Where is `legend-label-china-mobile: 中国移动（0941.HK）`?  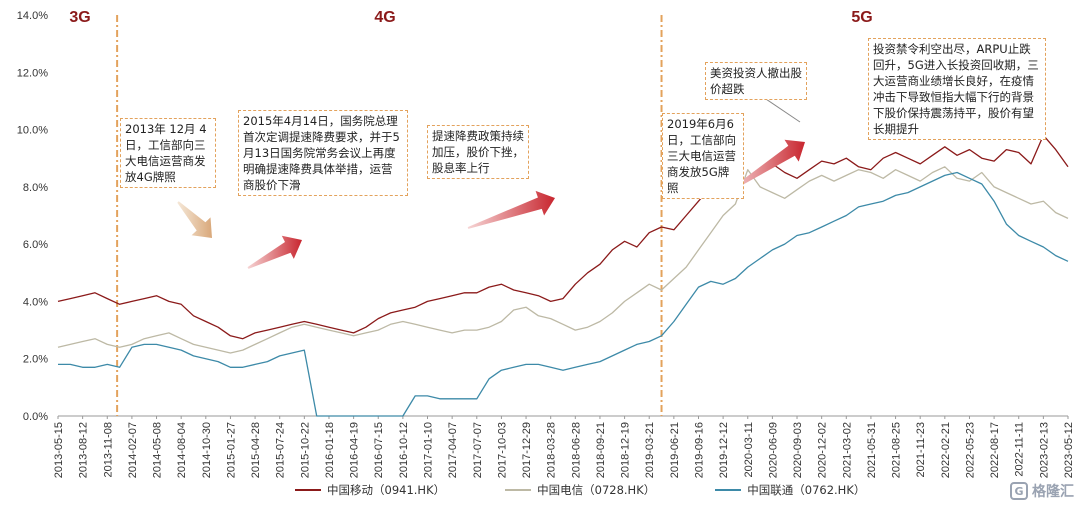
legend-label-china-mobile: 中国移动（0941.HK） is located at coordinates (386, 490).